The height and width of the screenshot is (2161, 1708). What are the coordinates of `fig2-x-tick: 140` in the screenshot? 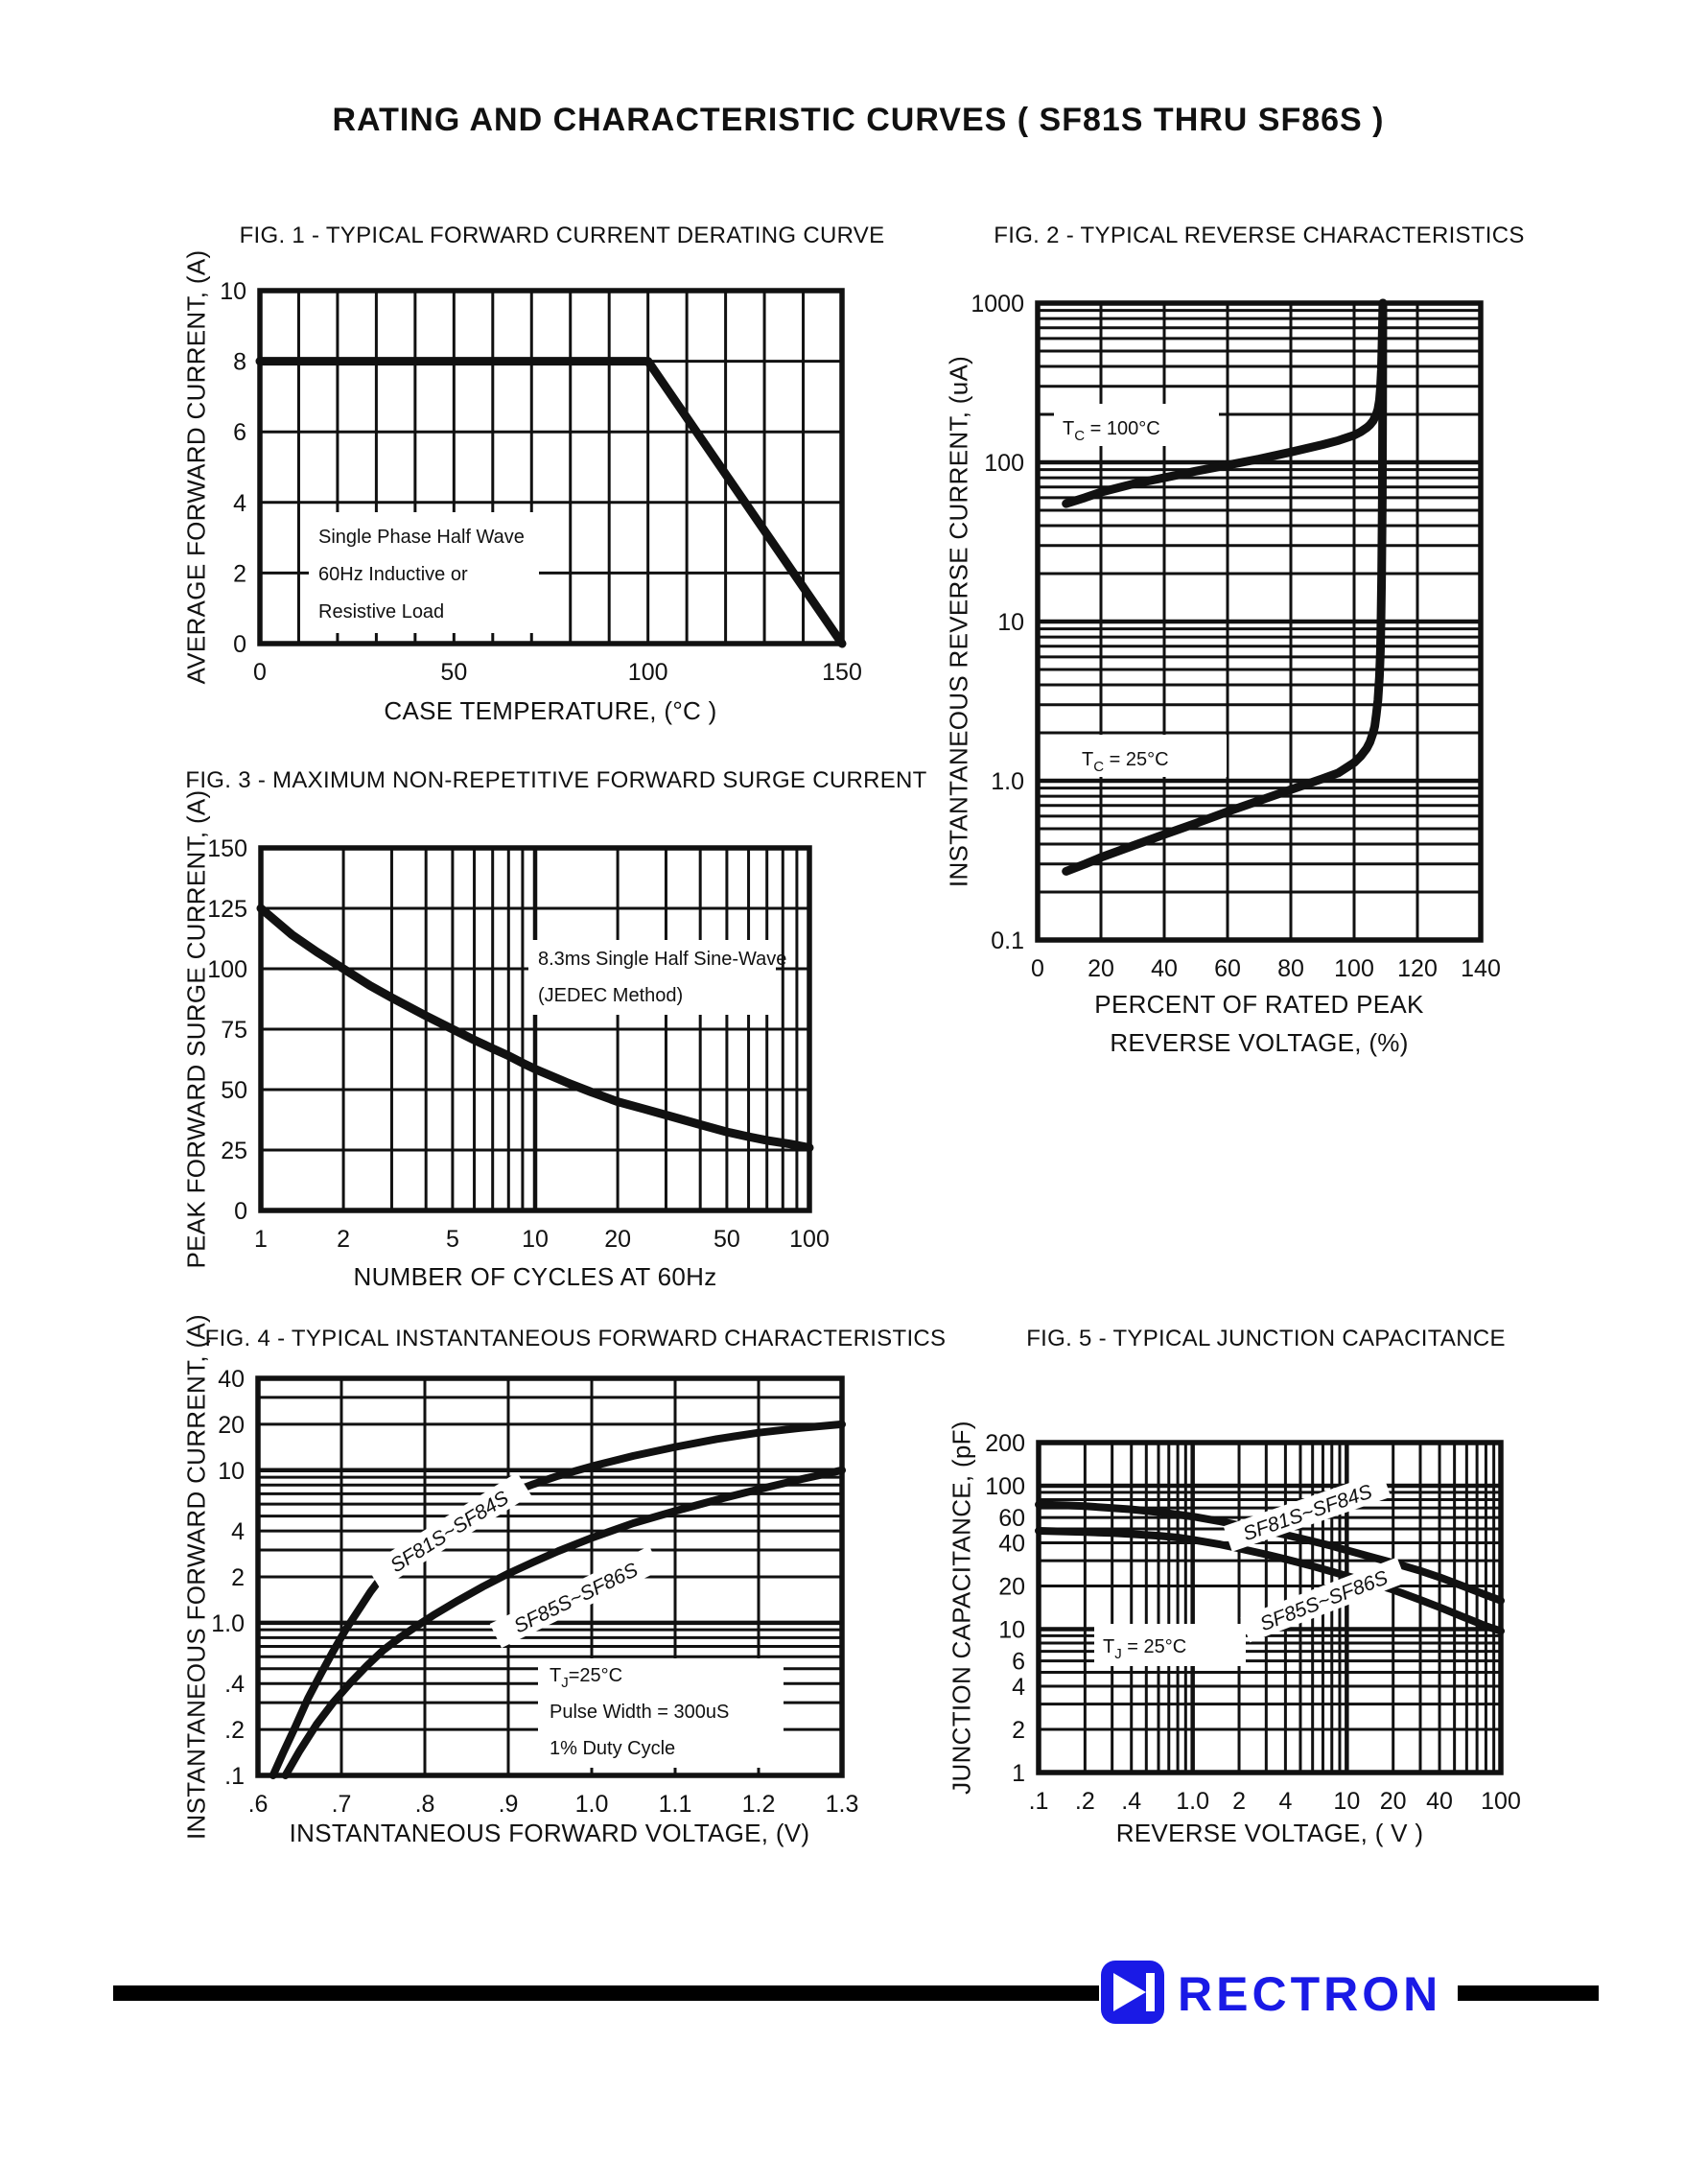 It's located at (1481, 968).